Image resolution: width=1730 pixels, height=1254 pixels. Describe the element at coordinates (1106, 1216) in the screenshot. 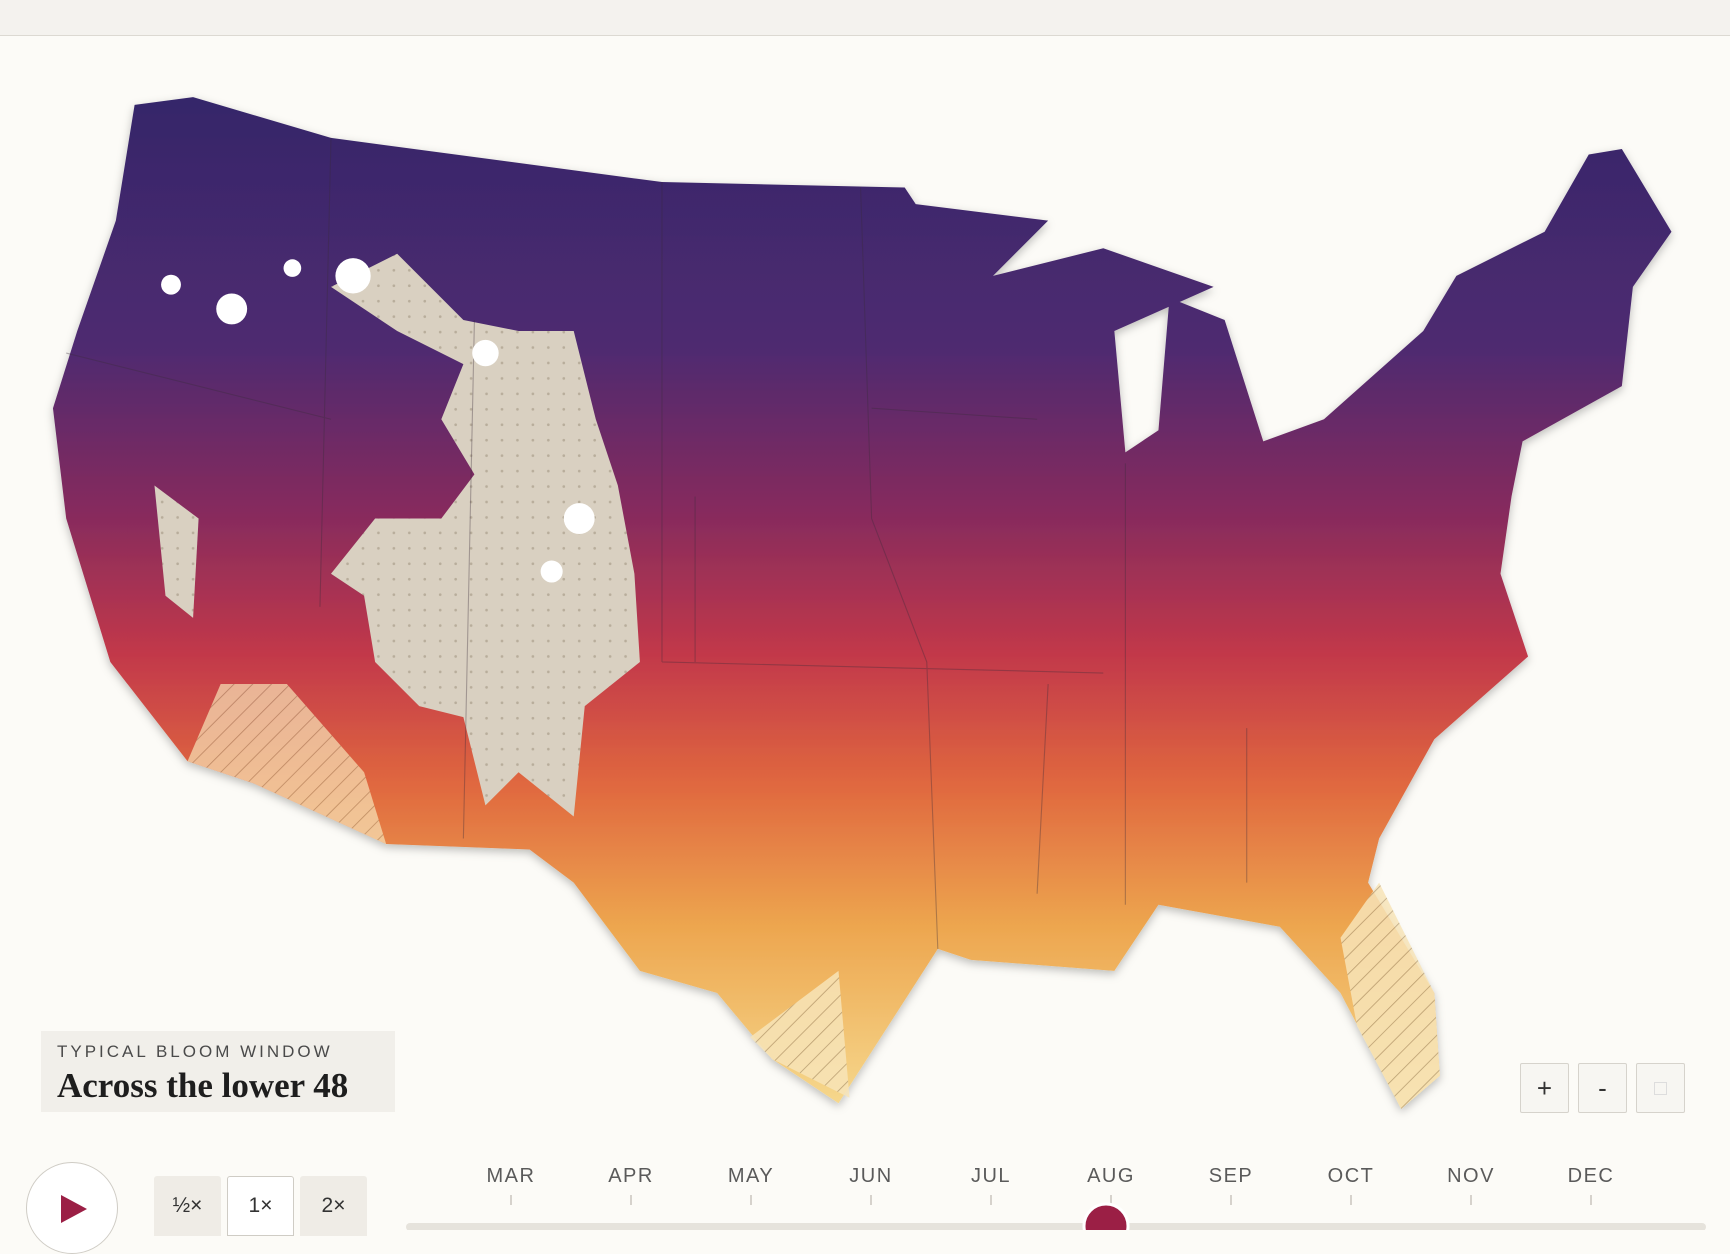

I see `slider-handle` at that location.